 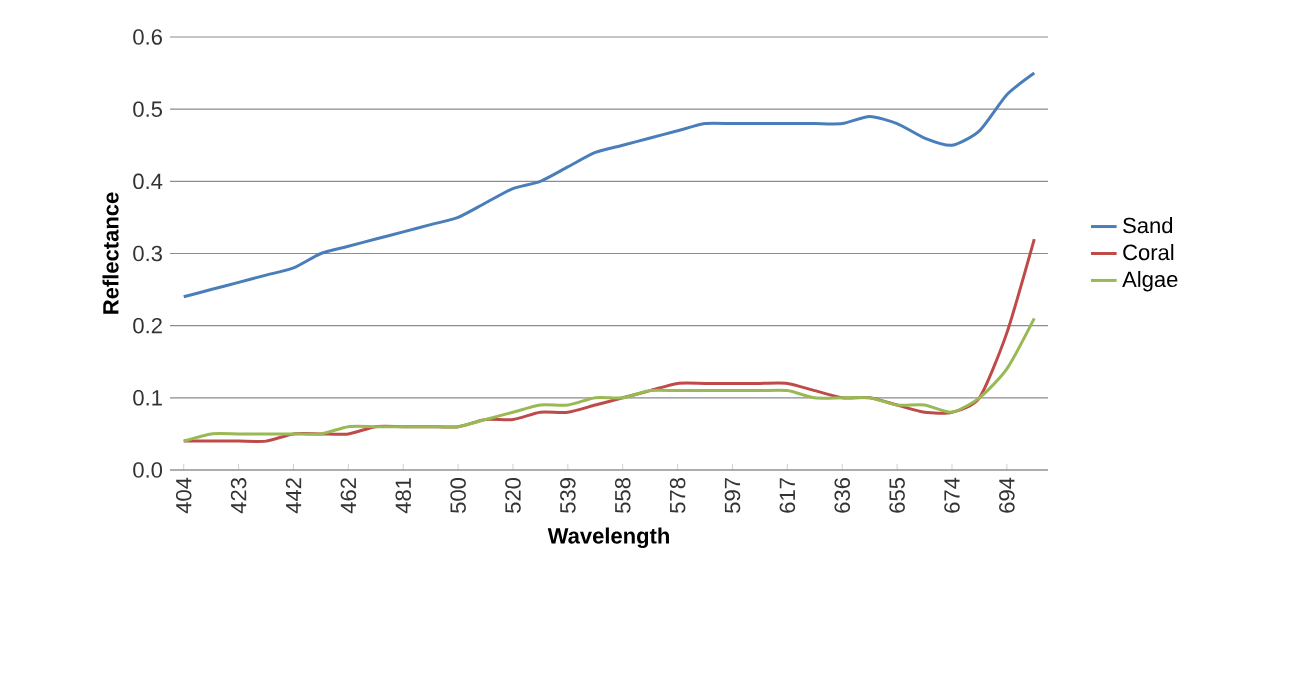 I want to click on x-tick-label: 423, so click(x=238, y=496).